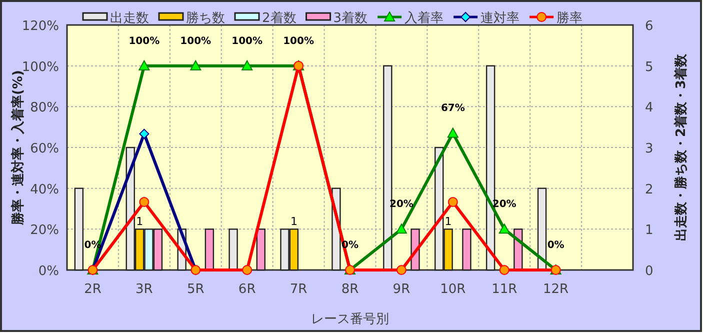  Describe the element at coordinates (649, 26) in the screenshot. I see `y2-tick-label: 6` at that location.